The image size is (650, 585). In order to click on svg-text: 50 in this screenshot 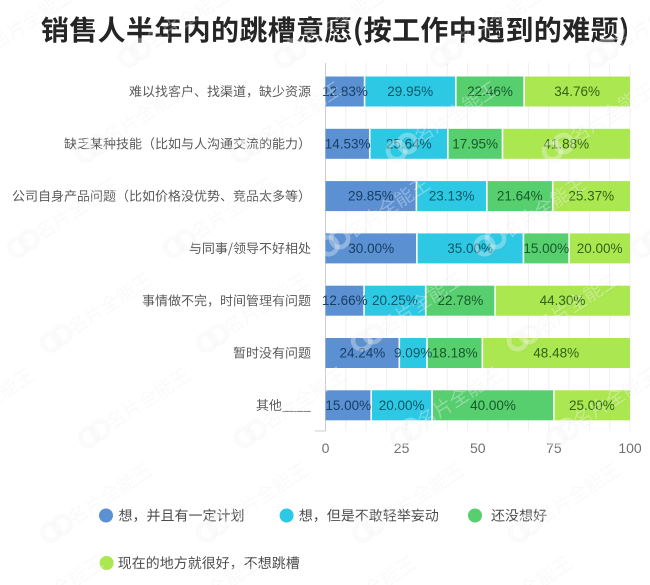, I will do `click(478, 448)`.